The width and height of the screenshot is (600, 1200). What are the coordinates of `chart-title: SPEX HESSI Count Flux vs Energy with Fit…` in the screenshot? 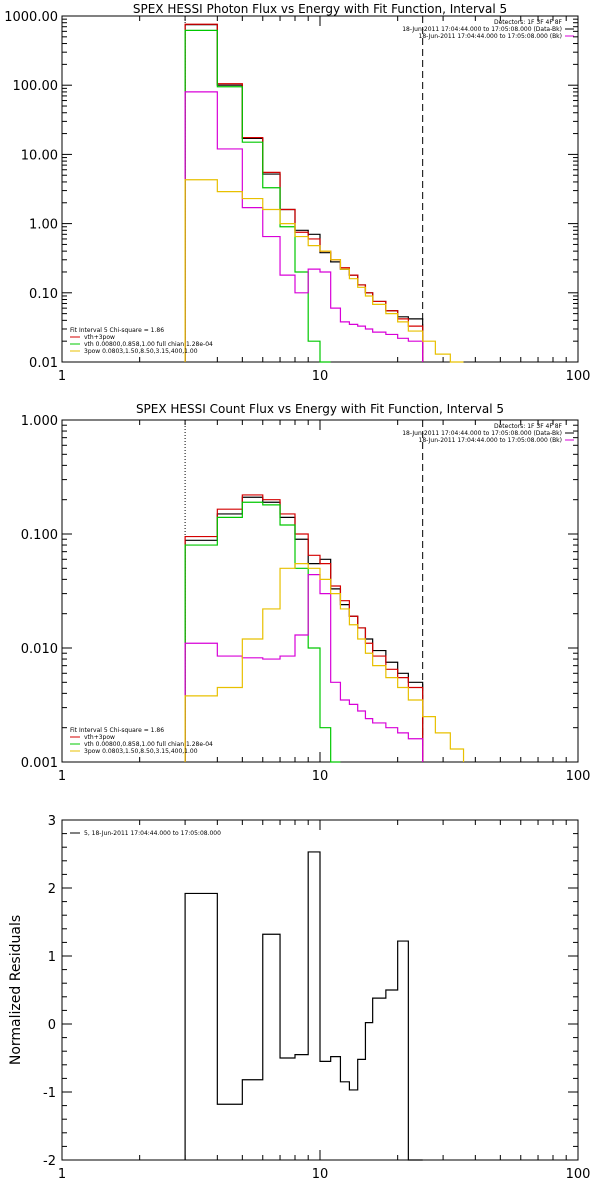 It's located at (320, 409).